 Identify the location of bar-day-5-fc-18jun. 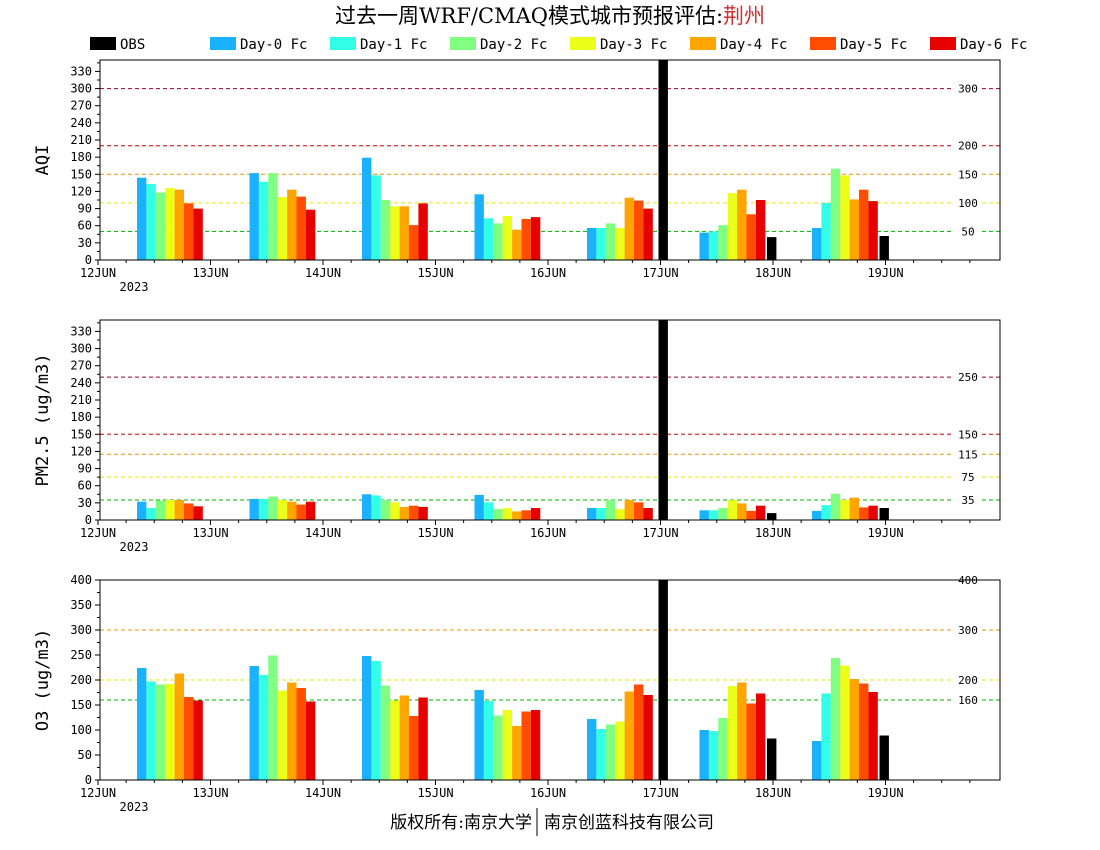
(864, 224).